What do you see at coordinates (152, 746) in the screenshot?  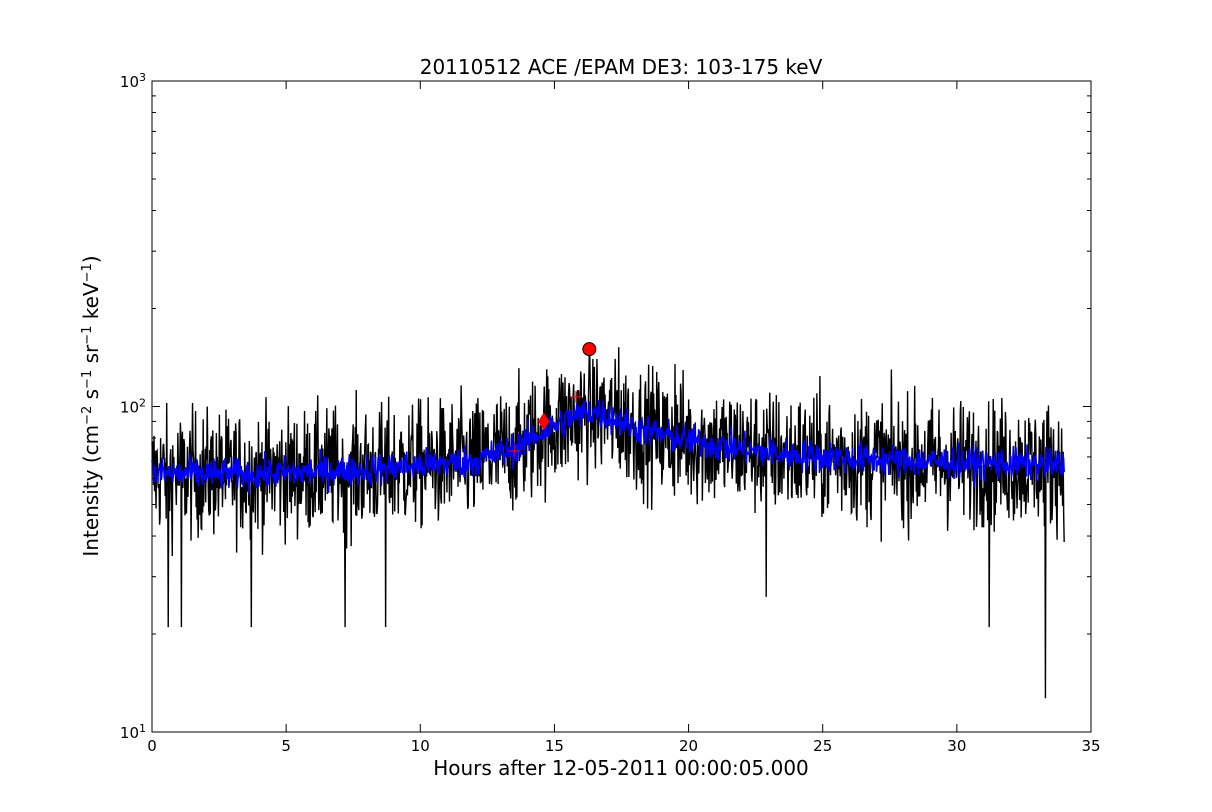 I see `x-tick-label: 0` at bounding box center [152, 746].